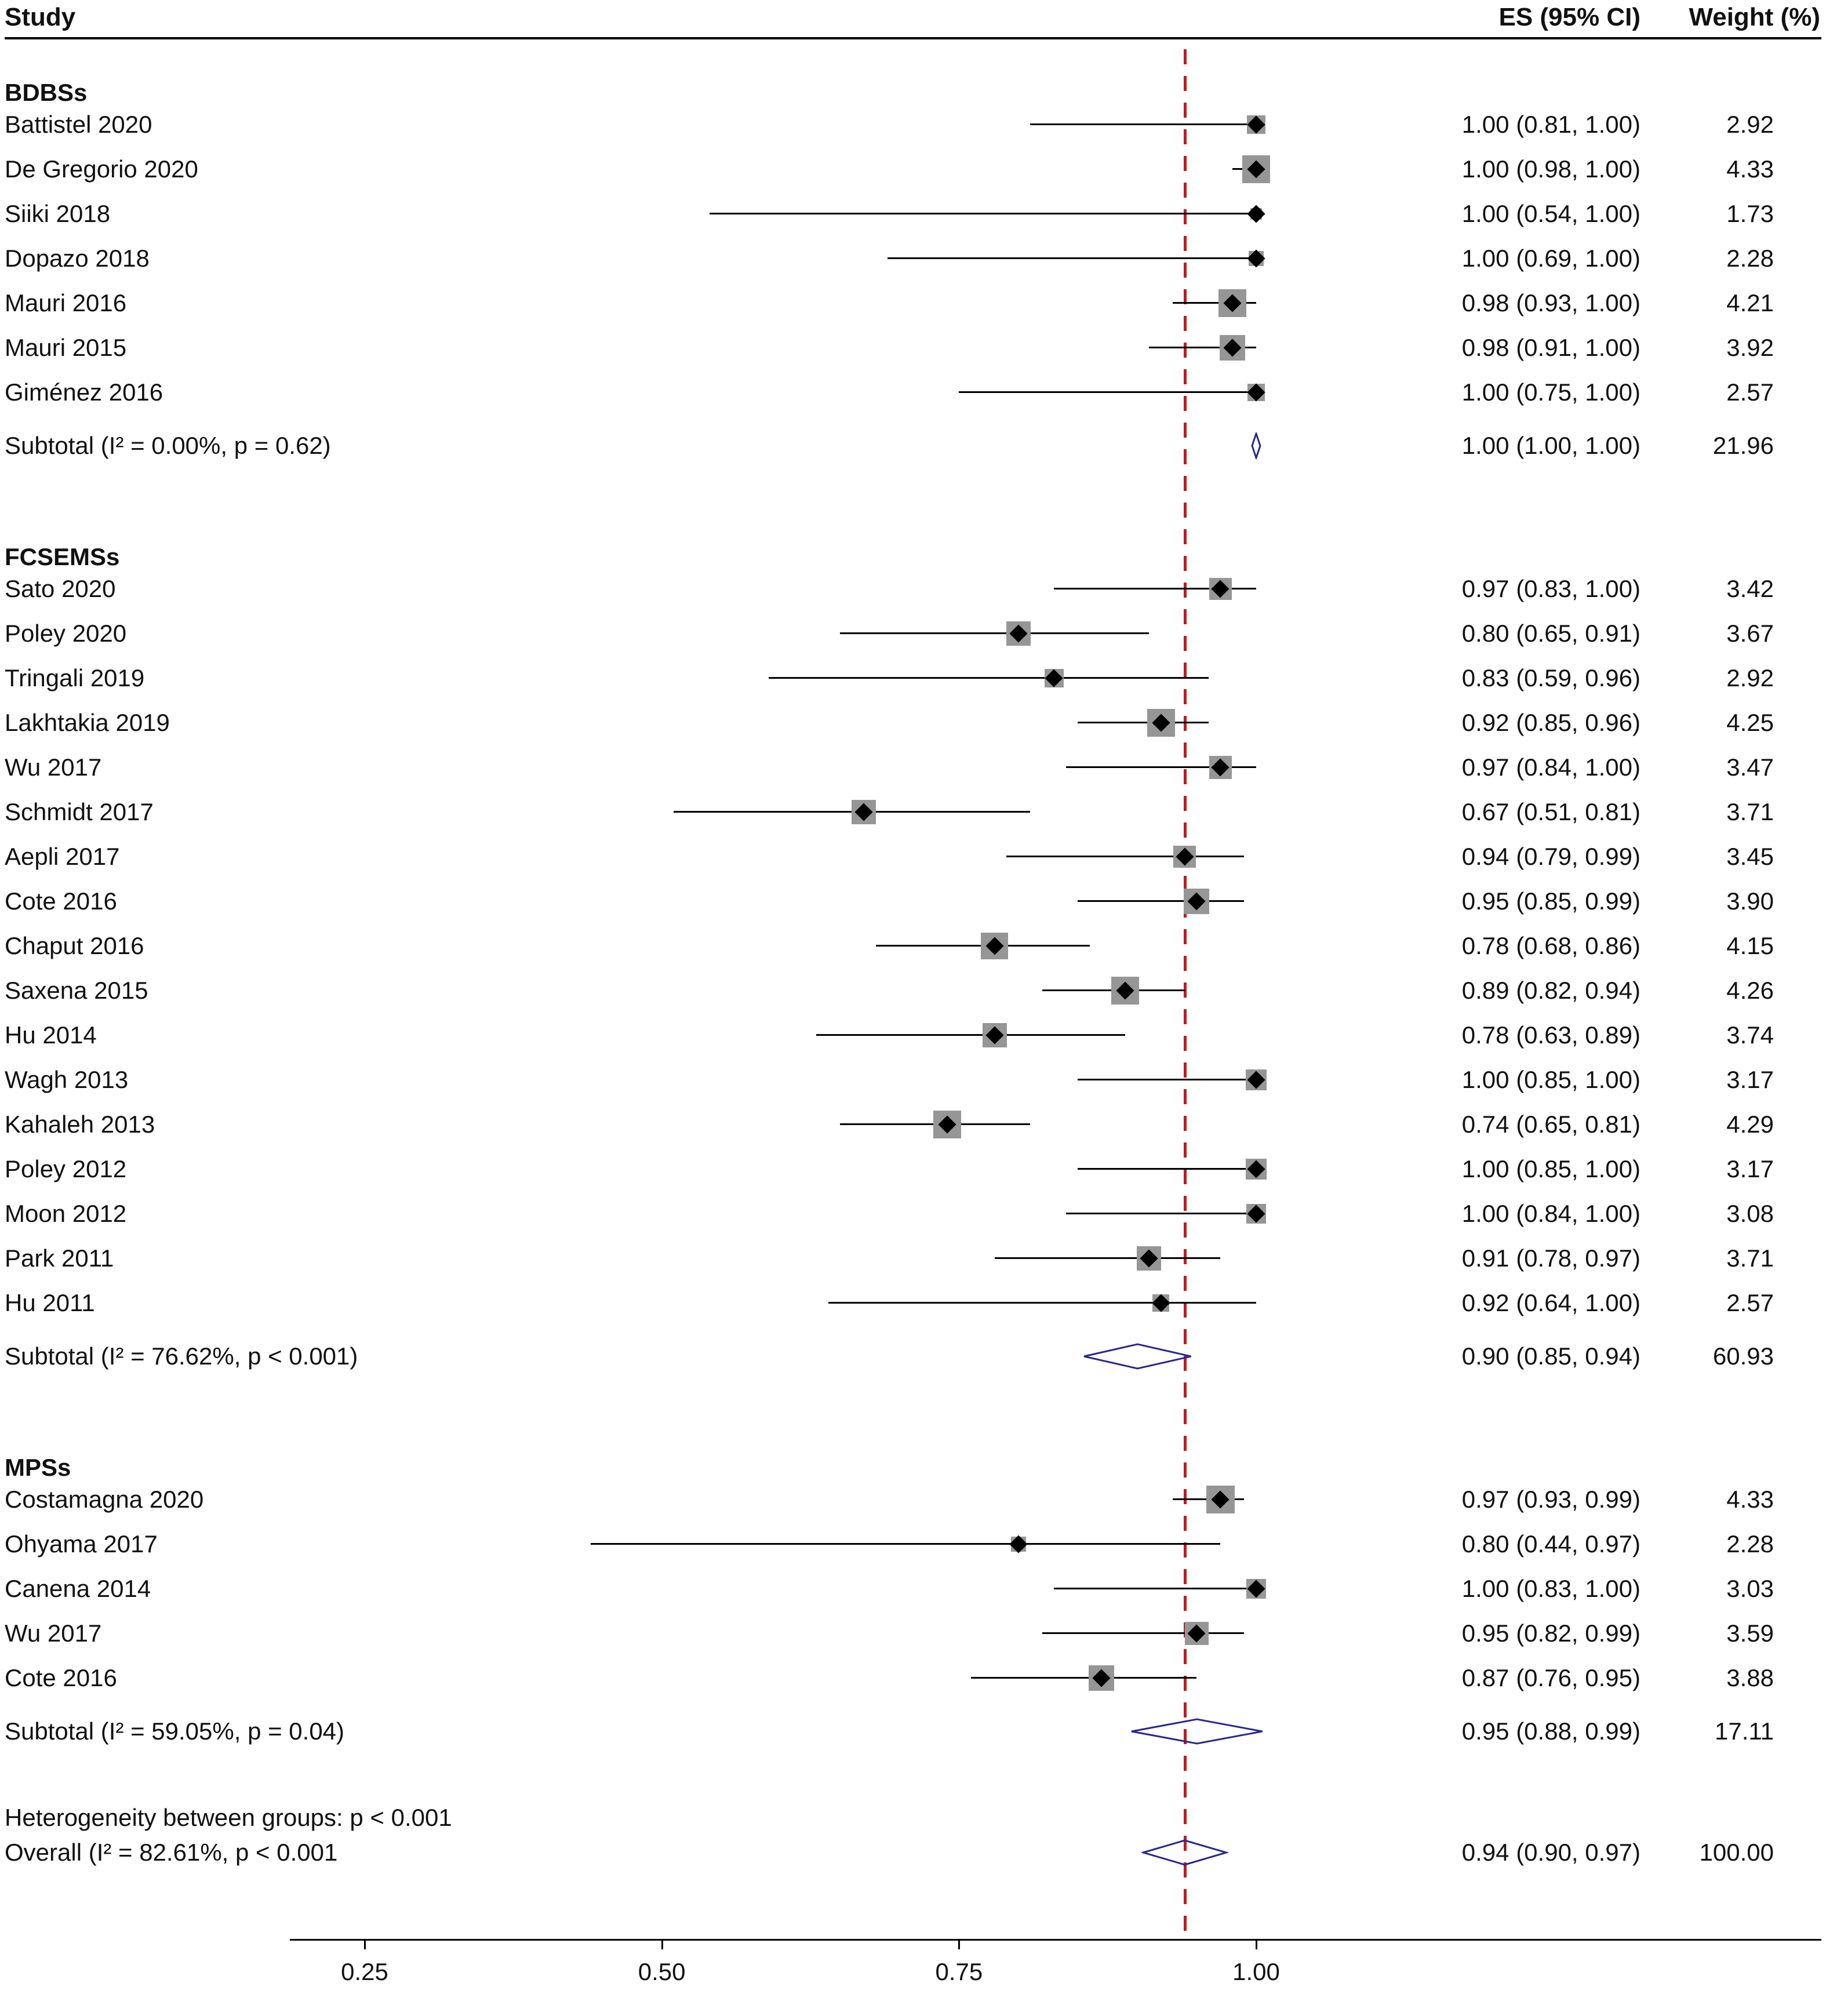 This screenshot has width=1826, height=2016. Describe the element at coordinates (1551, 259) in the screenshot. I see `es-value: 1.00 (0.69, 1.00)` at that location.